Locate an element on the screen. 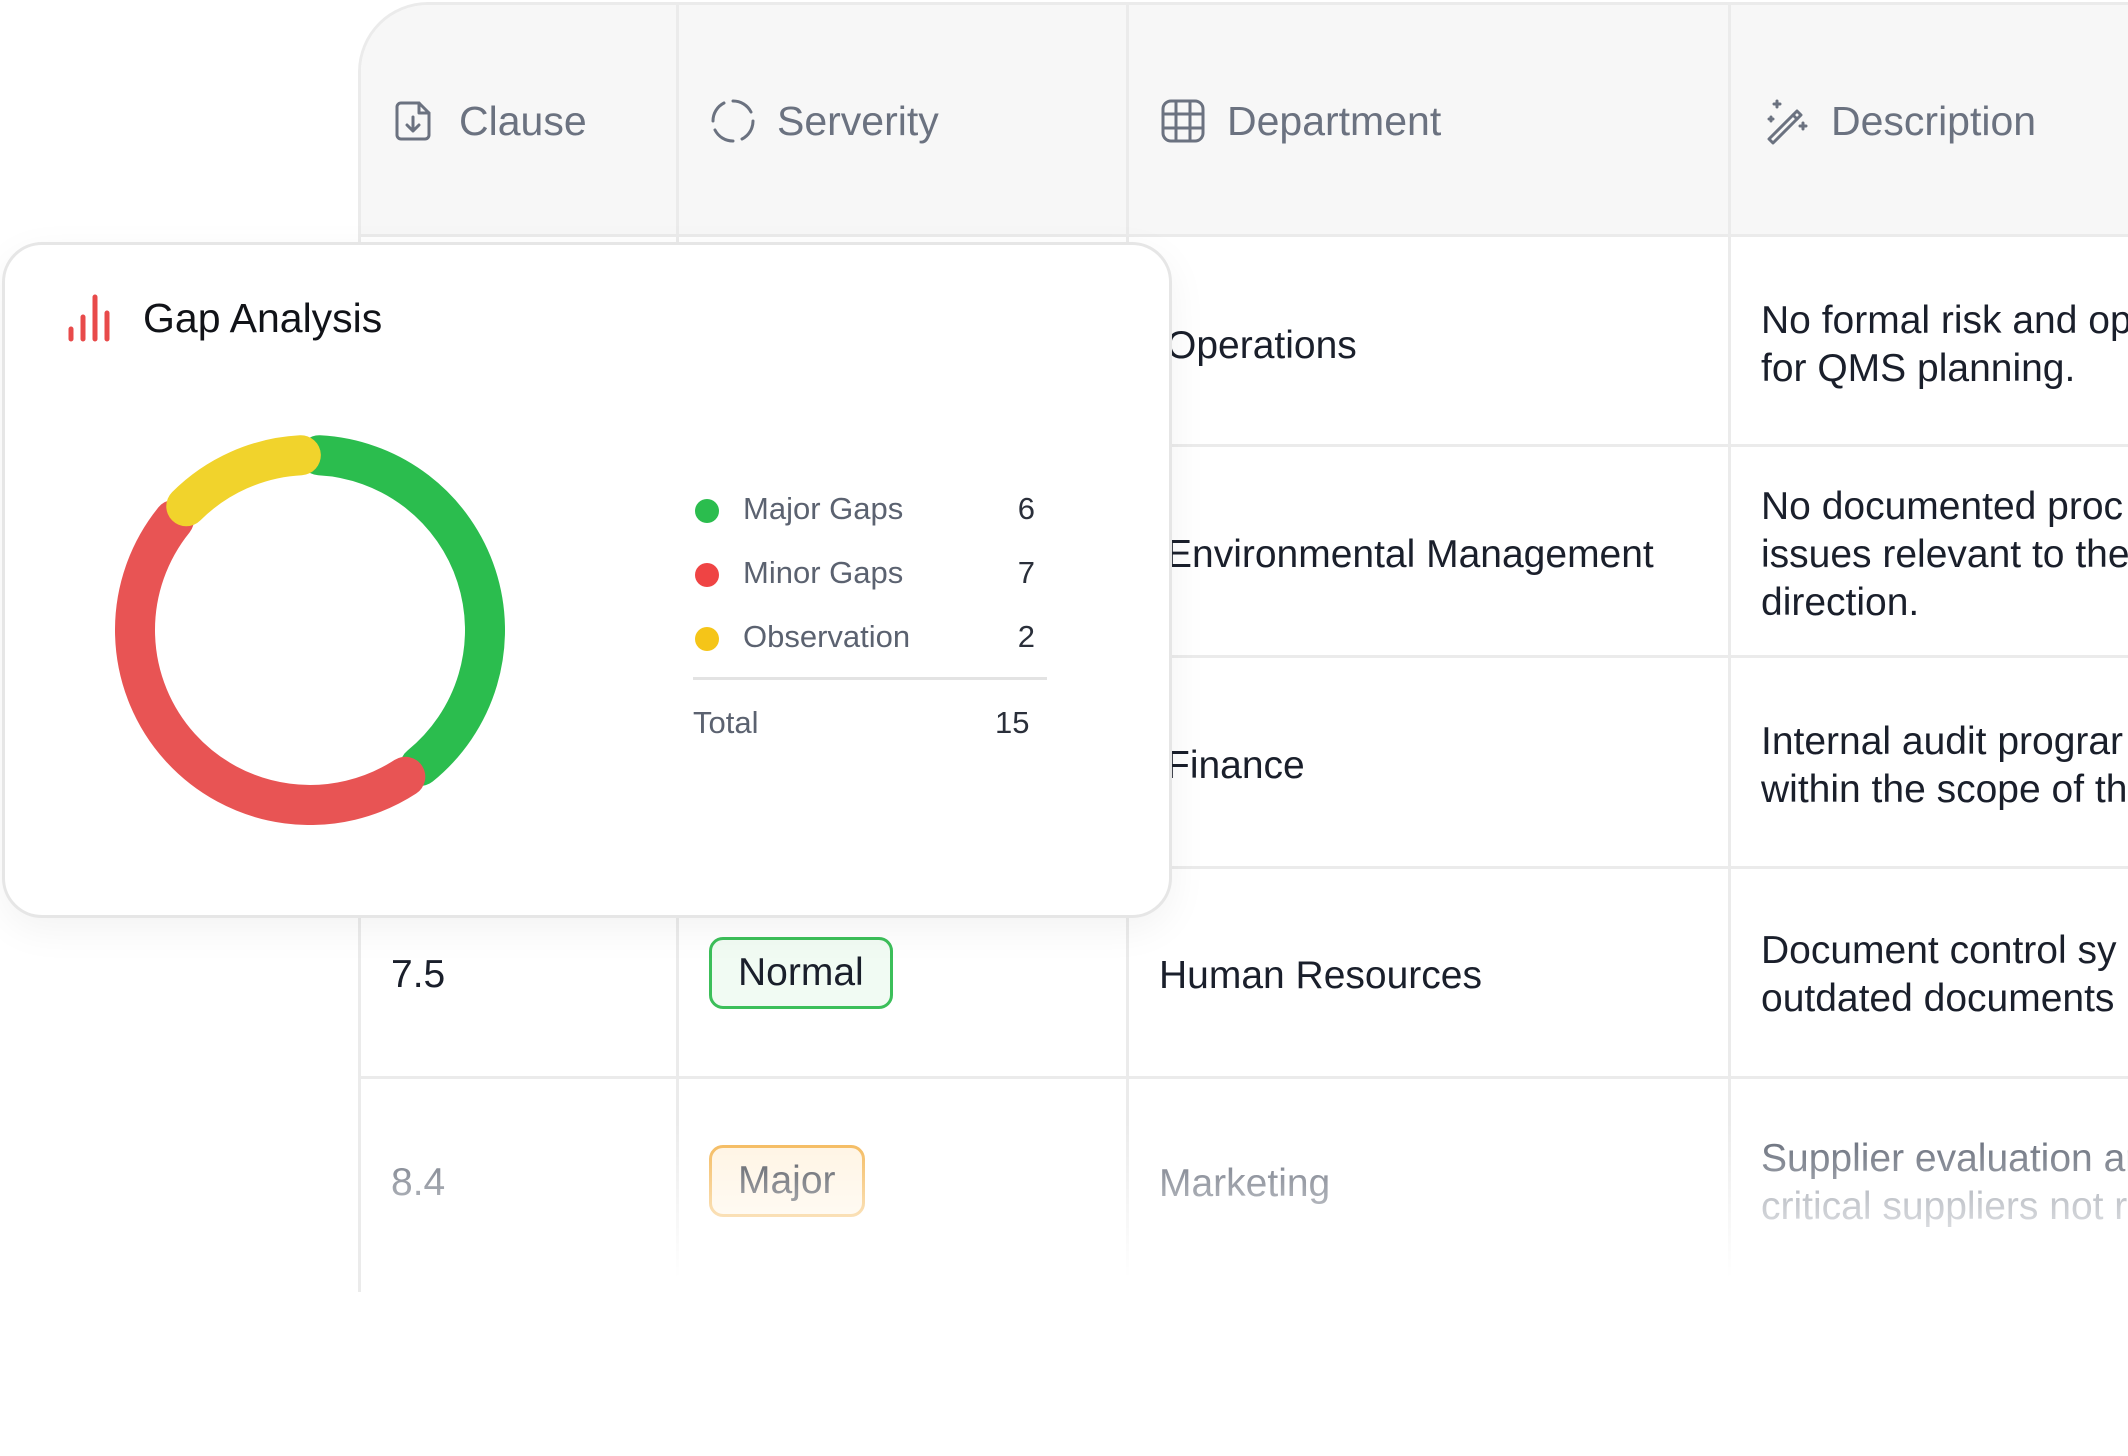 The height and width of the screenshot is (1456, 2128). column-header-label: Clause is located at coordinates (523, 120).